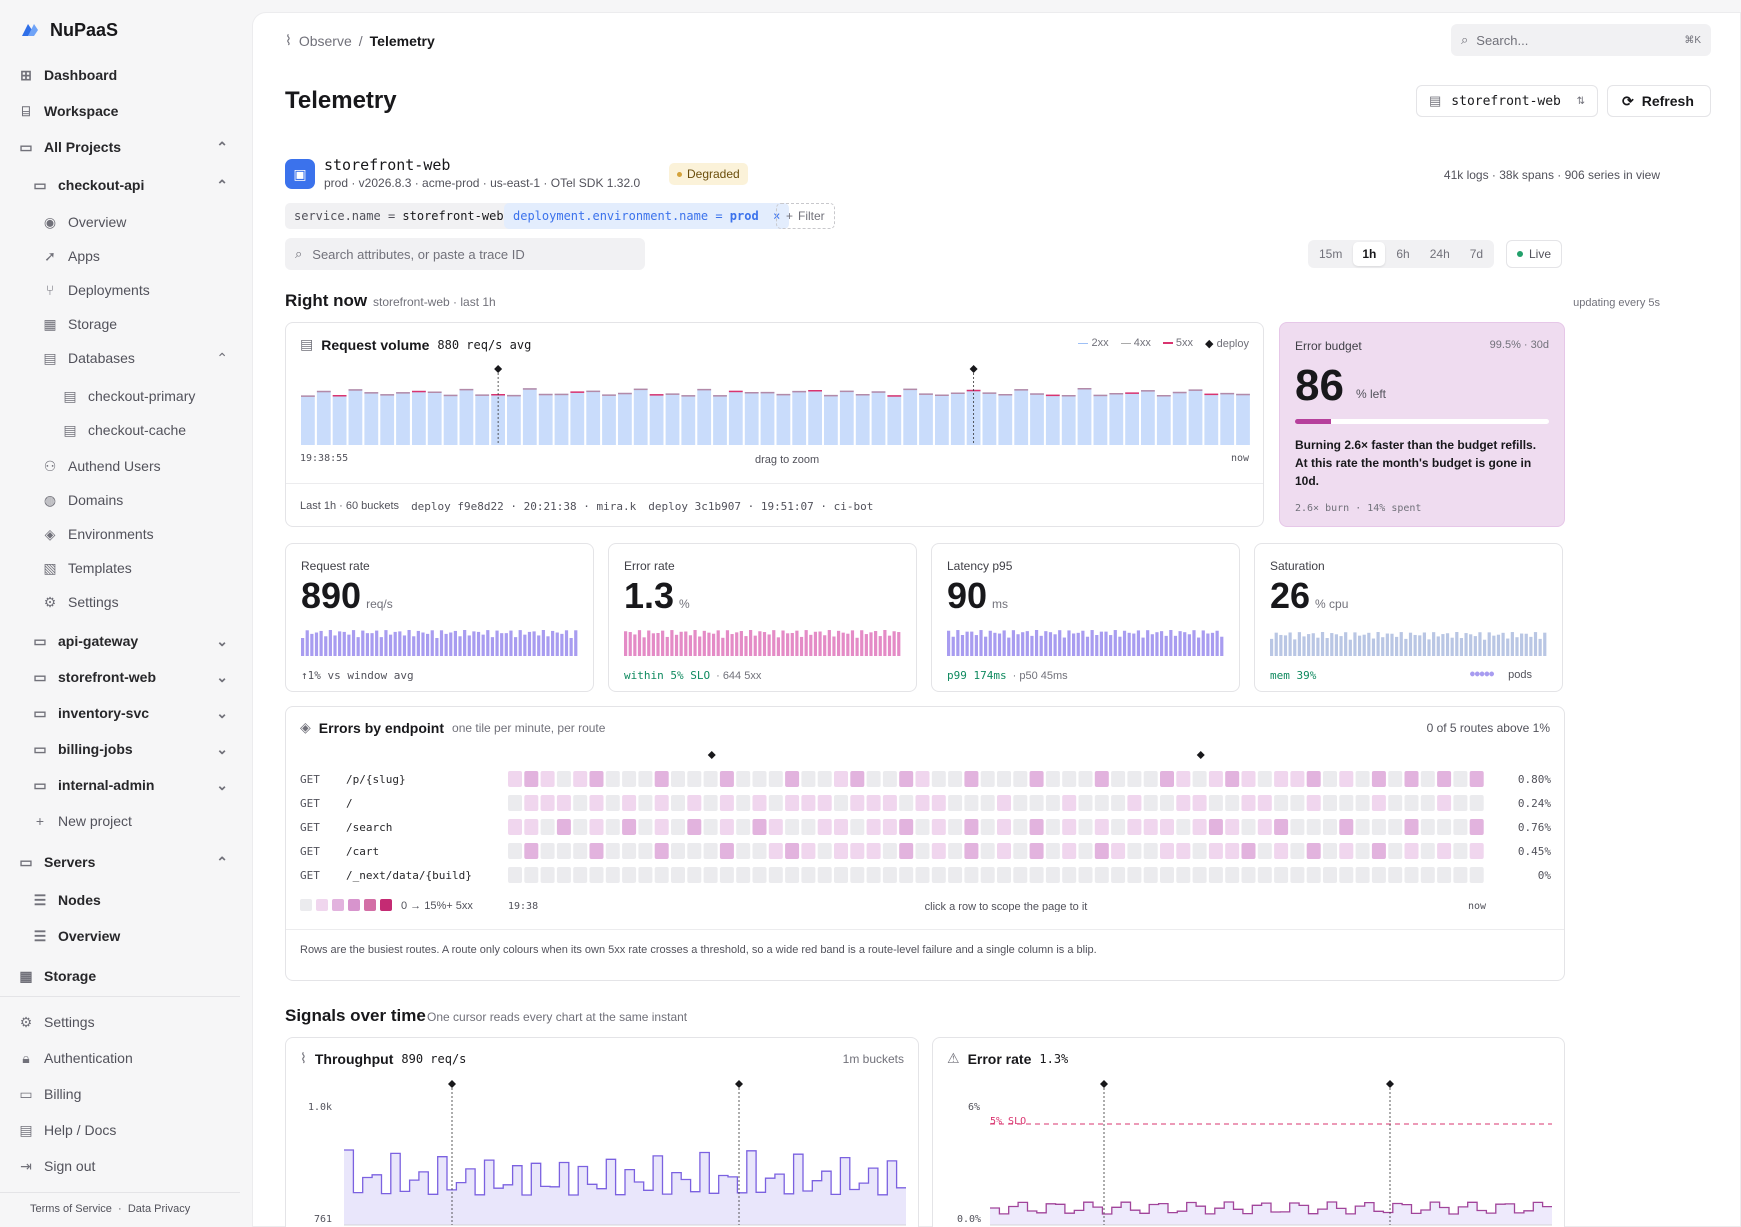  Describe the element at coordinates (135, 290) in the screenshot. I see `sidebar-item-deployments: ⑂ Deployments` at that location.